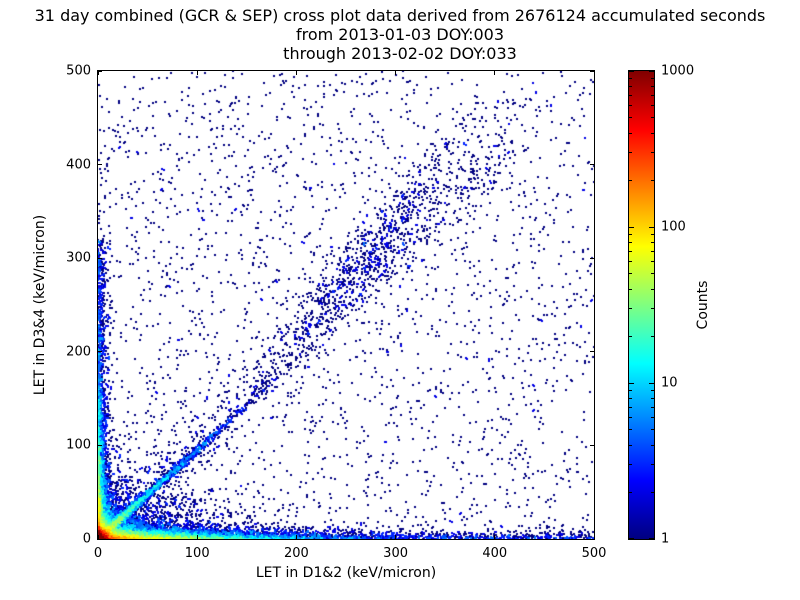 This screenshot has width=800, height=600. What do you see at coordinates (78, 352) in the screenshot?
I see `y-tick-label: 200` at bounding box center [78, 352].